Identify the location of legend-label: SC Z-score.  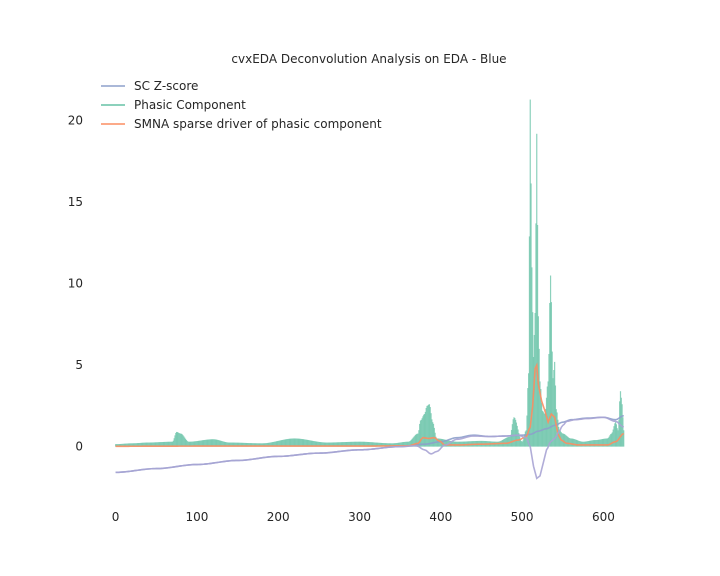
(166, 86).